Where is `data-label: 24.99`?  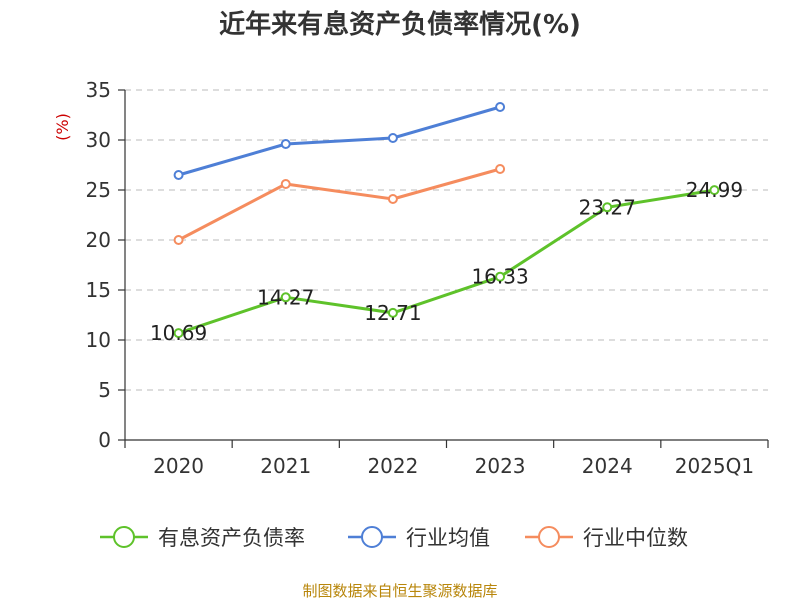
data-label: 24.99 is located at coordinates (714, 190).